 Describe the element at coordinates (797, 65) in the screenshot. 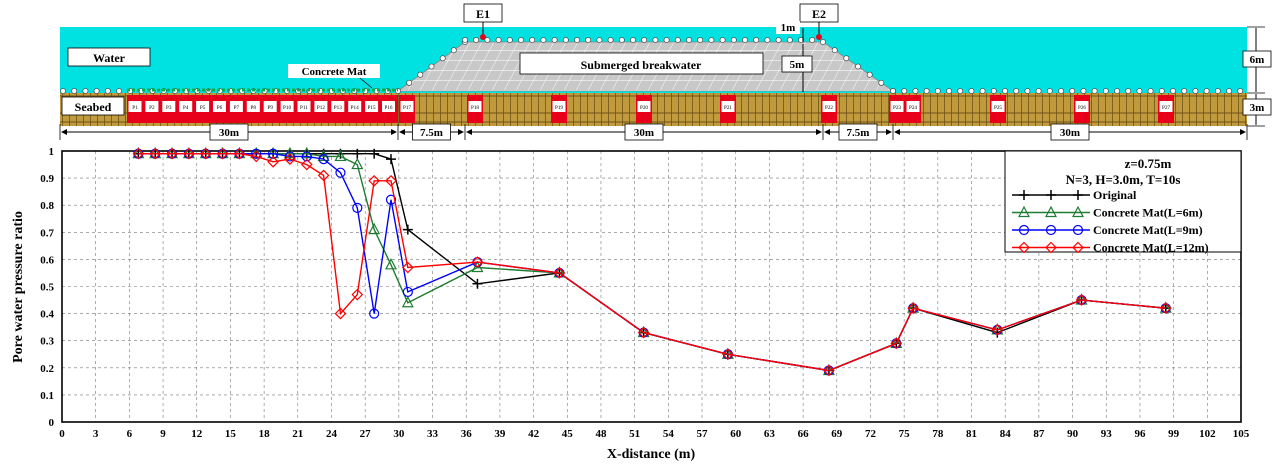

I see `dim-5m-label: 5m` at that location.